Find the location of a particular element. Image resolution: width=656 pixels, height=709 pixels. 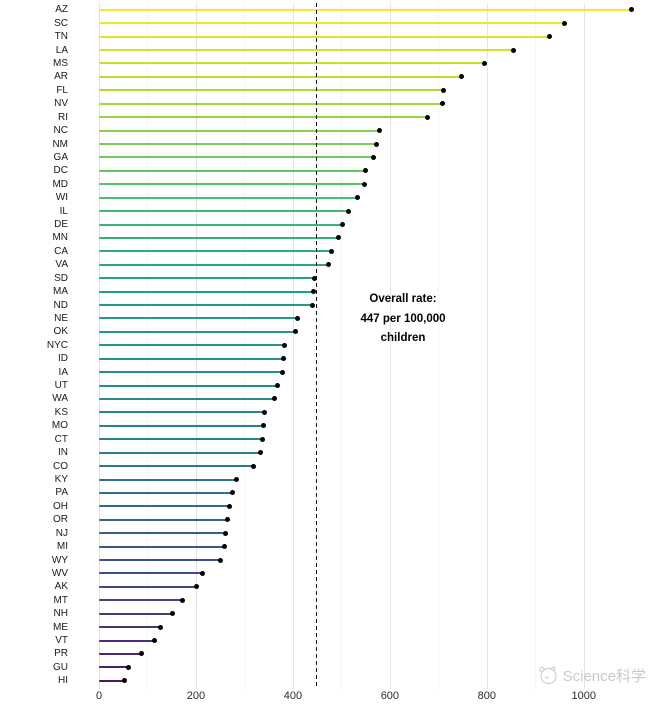

lollipop-stem-tn is located at coordinates (324, 36).